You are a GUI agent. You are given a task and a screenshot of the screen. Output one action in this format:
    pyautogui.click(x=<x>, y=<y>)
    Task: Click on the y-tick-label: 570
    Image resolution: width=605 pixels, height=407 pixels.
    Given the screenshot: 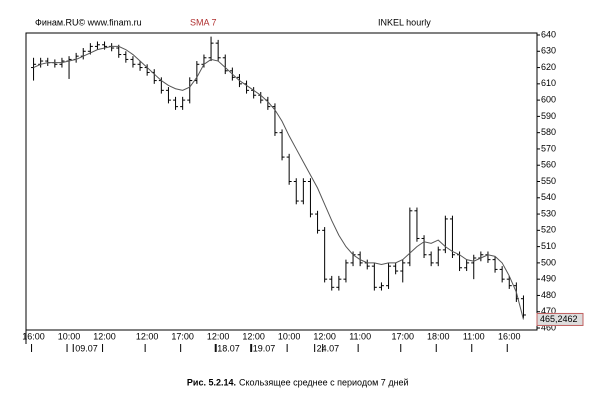 What is the action you would take?
    pyautogui.click(x=548, y=148)
    